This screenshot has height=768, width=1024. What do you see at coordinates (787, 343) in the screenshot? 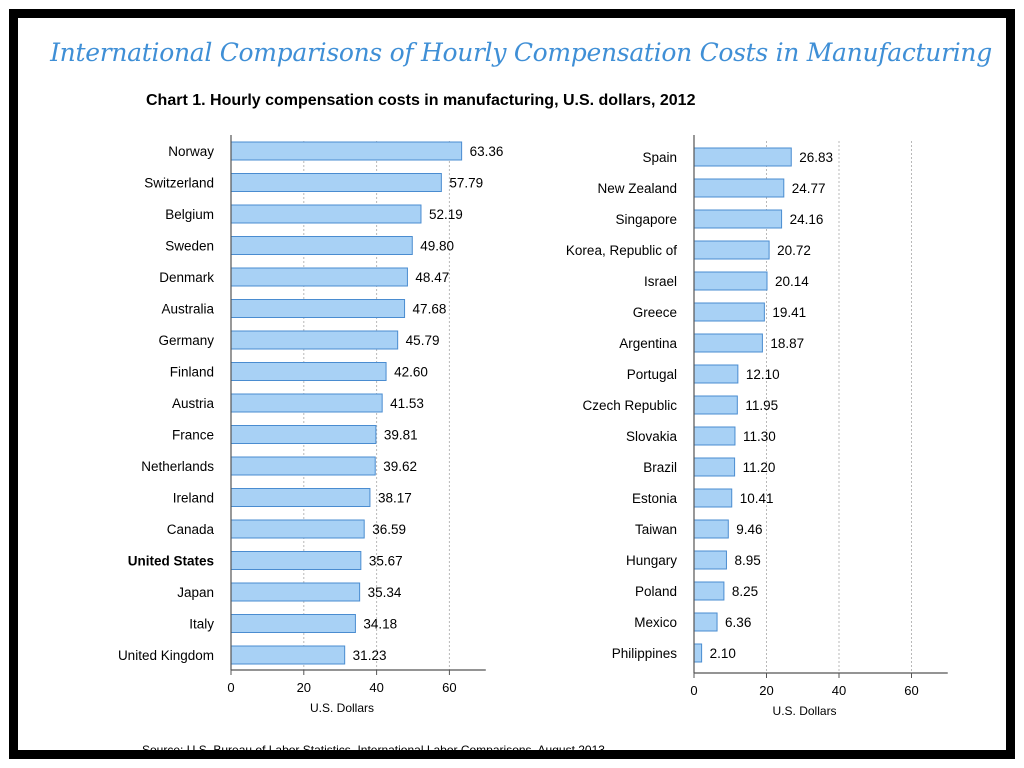
I see `data-label: 18.87` at bounding box center [787, 343].